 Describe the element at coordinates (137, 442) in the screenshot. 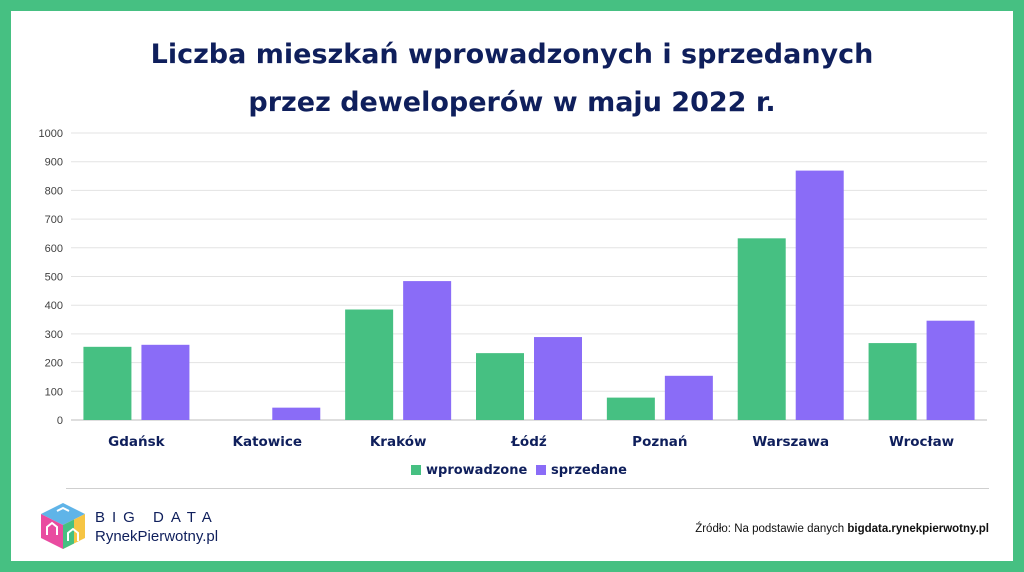

I see `x-tick-label: Gdańsk` at that location.